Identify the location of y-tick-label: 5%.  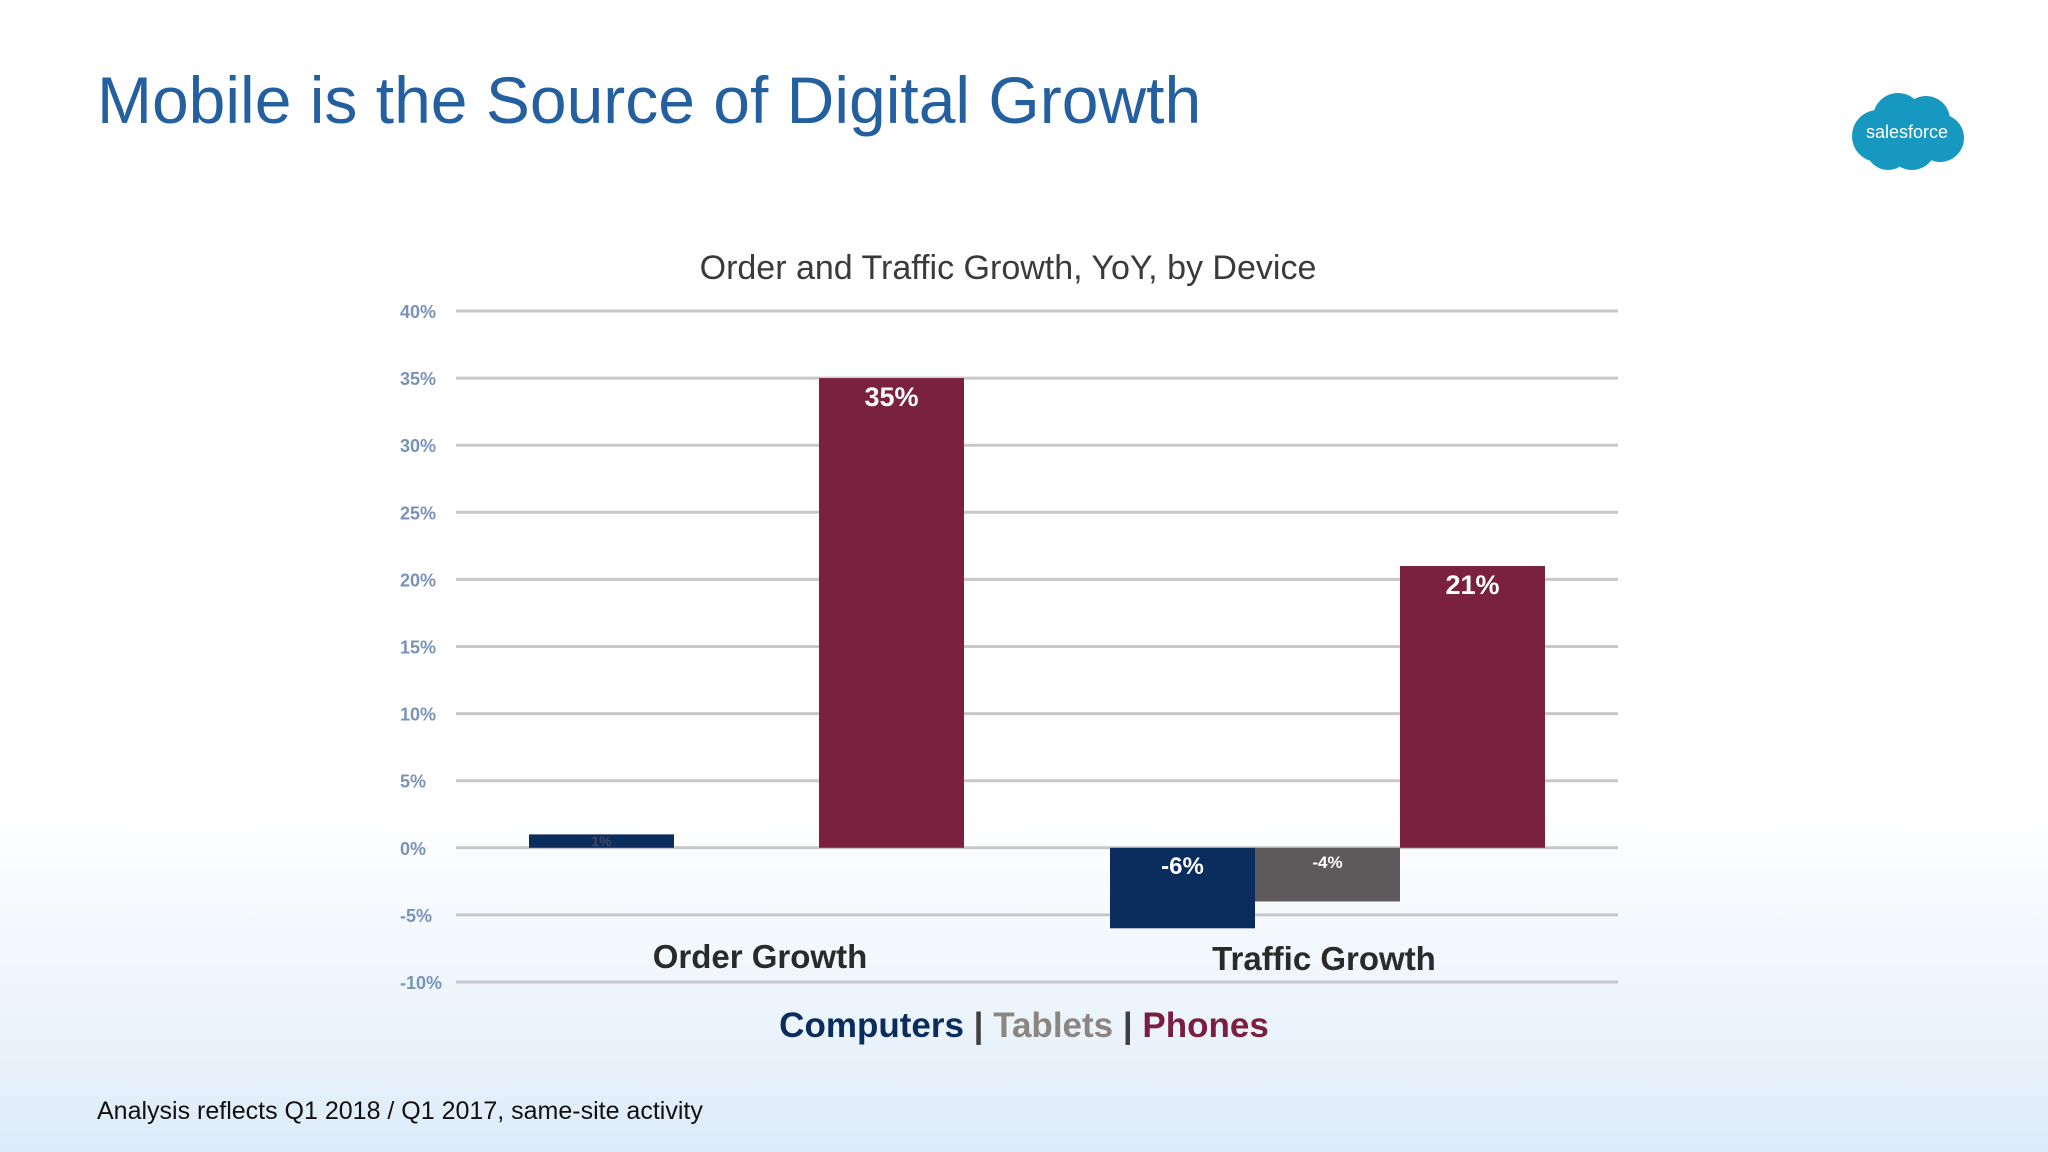
(413, 782).